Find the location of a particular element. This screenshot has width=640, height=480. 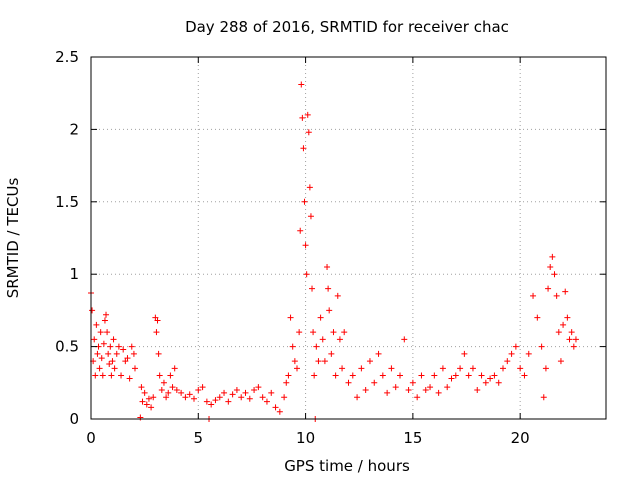

y-tick-label: 1.5 is located at coordinates (67, 202).